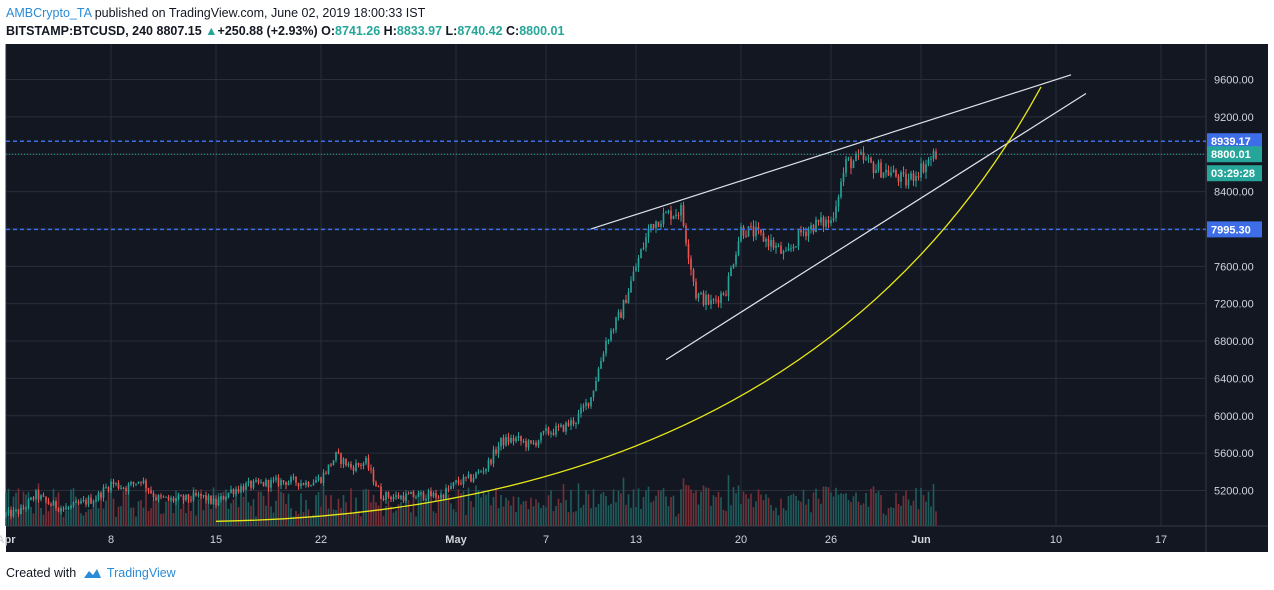 Image resolution: width=1274 pixels, height=590 pixels. I want to click on x-tick-label: 15, so click(216, 540).